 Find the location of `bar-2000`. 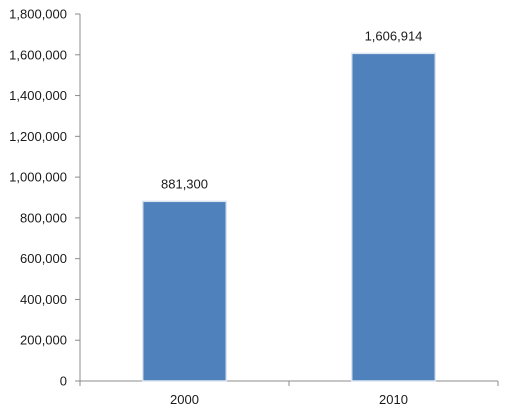

bar-2000 is located at coordinates (184, 291).